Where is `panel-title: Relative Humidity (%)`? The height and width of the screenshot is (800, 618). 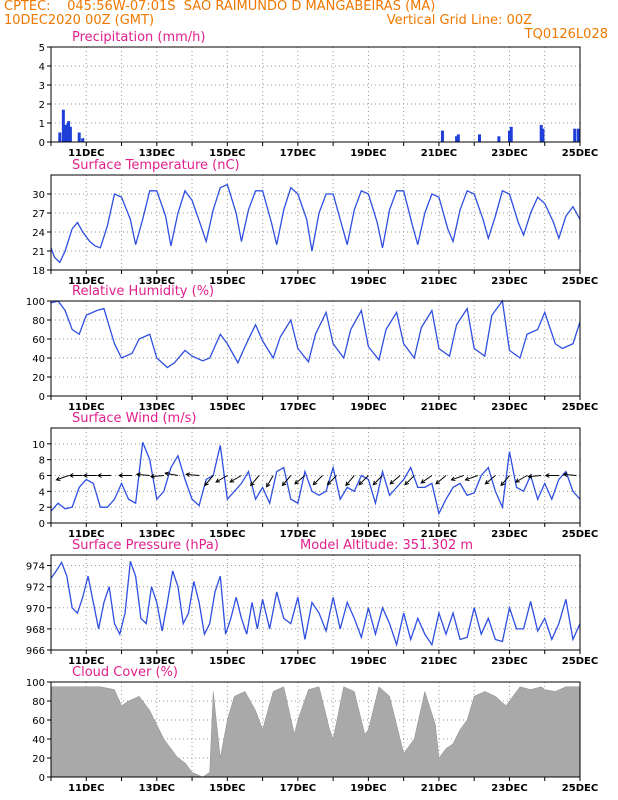 panel-title: Relative Humidity (%) is located at coordinates (143, 291).